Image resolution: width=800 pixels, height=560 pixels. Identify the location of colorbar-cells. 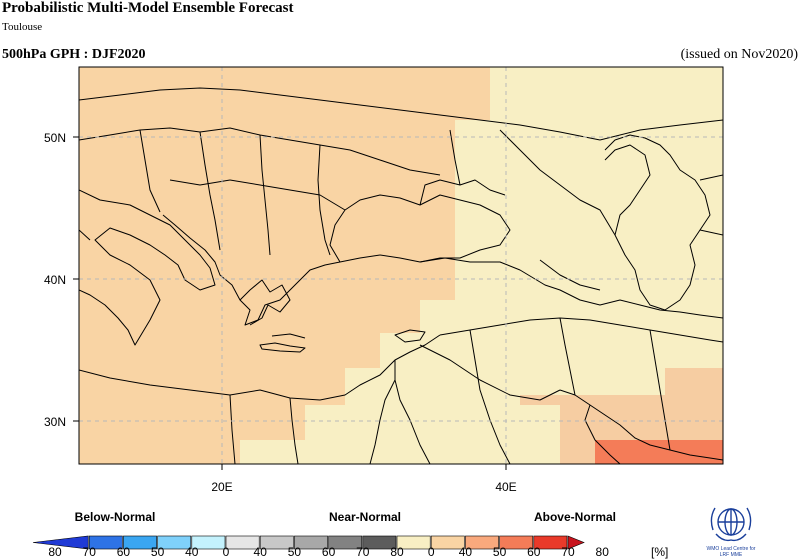
(308, 542).